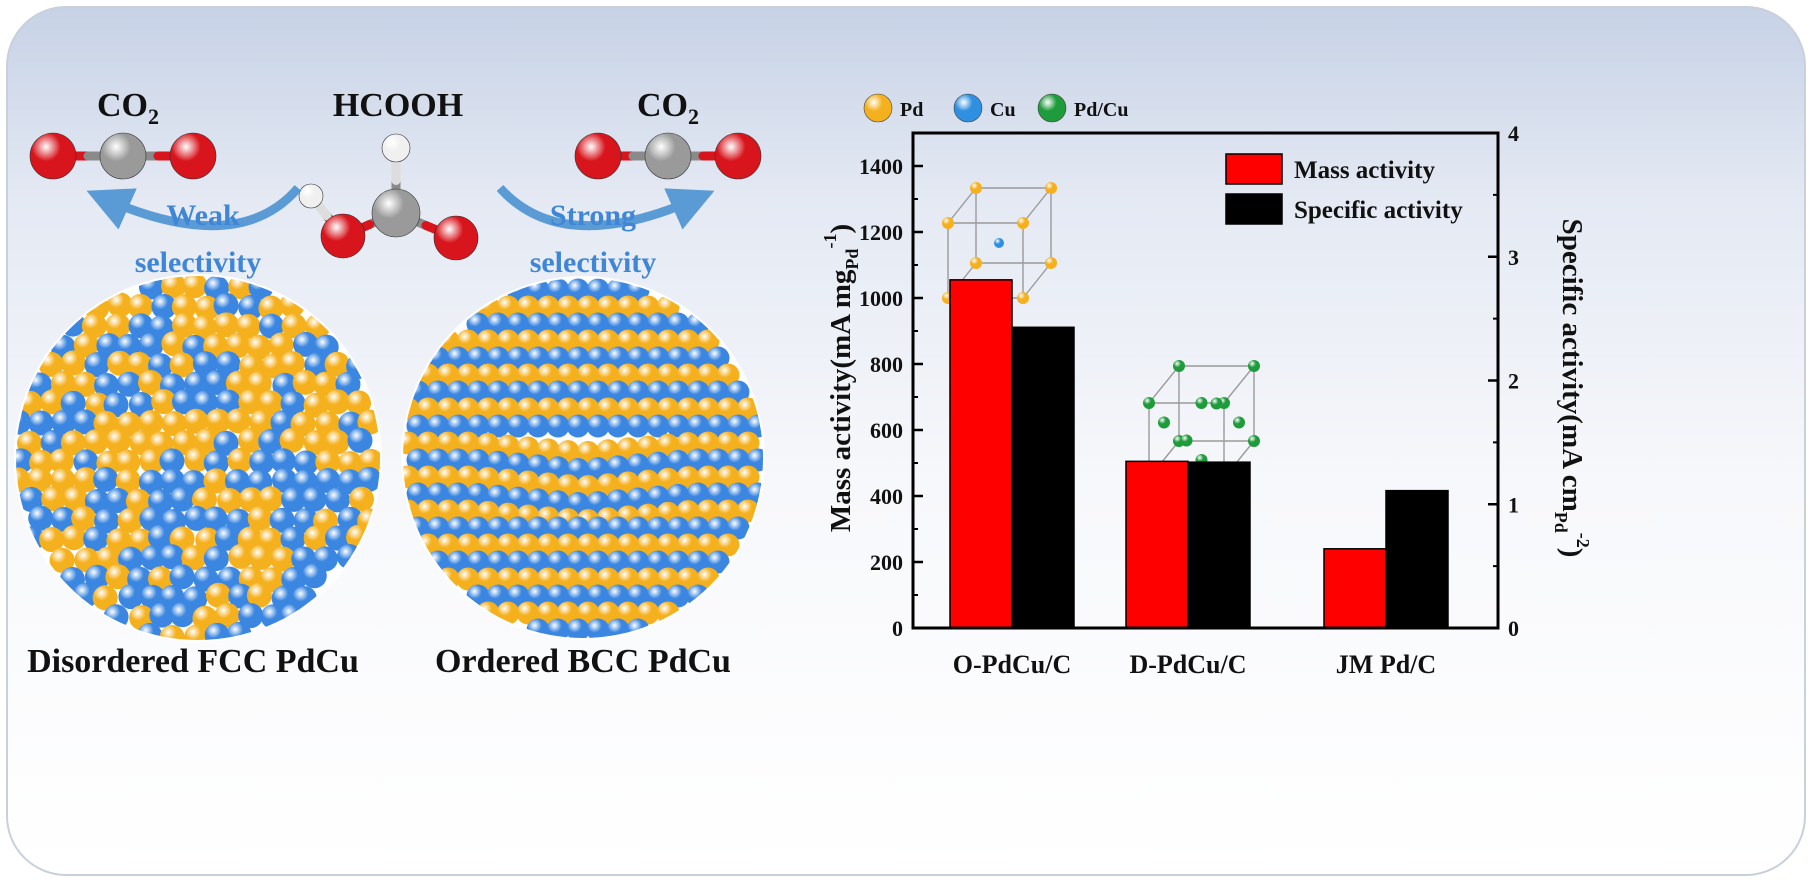 This screenshot has width=1818, height=886. I want to click on y-tick-label-left: 1000, so click(881, 298).